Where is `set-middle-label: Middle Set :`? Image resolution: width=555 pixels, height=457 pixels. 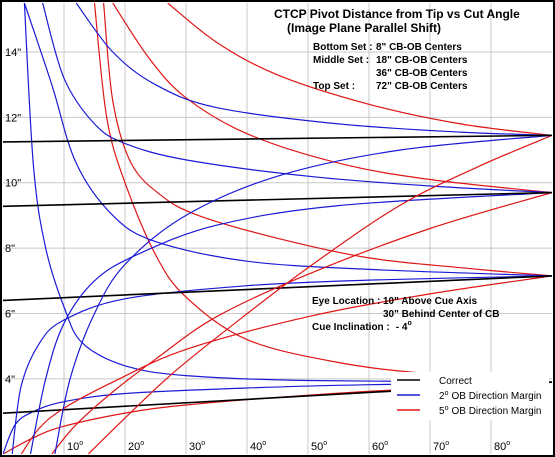
set-middle-label: Middle Set : is located at coordinates (341, 60).